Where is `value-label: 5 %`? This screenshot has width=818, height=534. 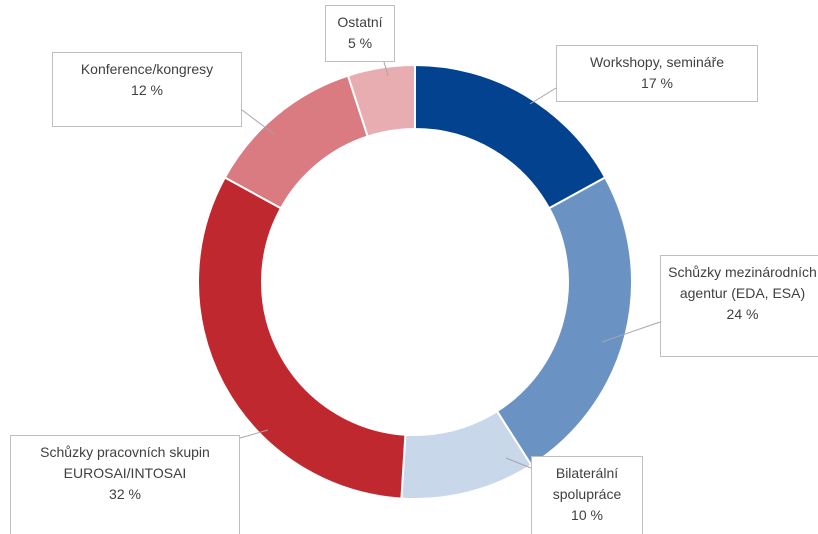
value-label: 5 % is located at coordinates (360, 43).